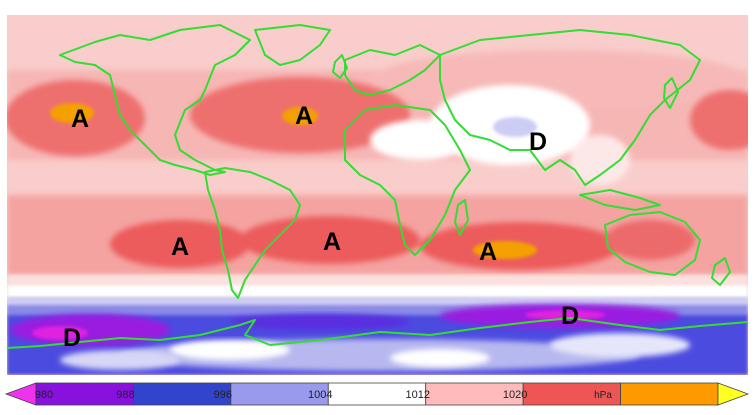 This screenshot has height=415, width=756. What do you see at coordinates (155, 100) in the screenshot?
I see `coastline-north-america` at bounding box center [155, 100].